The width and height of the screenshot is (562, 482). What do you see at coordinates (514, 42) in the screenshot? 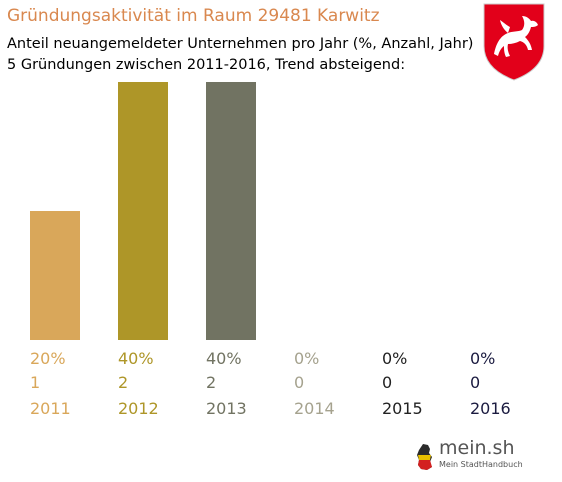
I see `lower-saxony-horse-crest-icon` at bounding box center [514, 42].